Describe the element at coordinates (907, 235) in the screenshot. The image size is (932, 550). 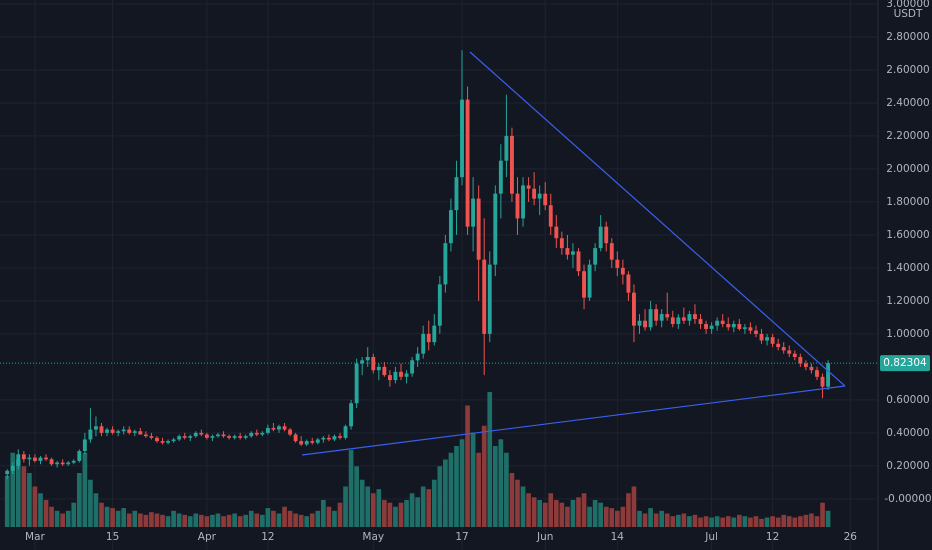
I see `y-tick-label: 1.60000` at that location.